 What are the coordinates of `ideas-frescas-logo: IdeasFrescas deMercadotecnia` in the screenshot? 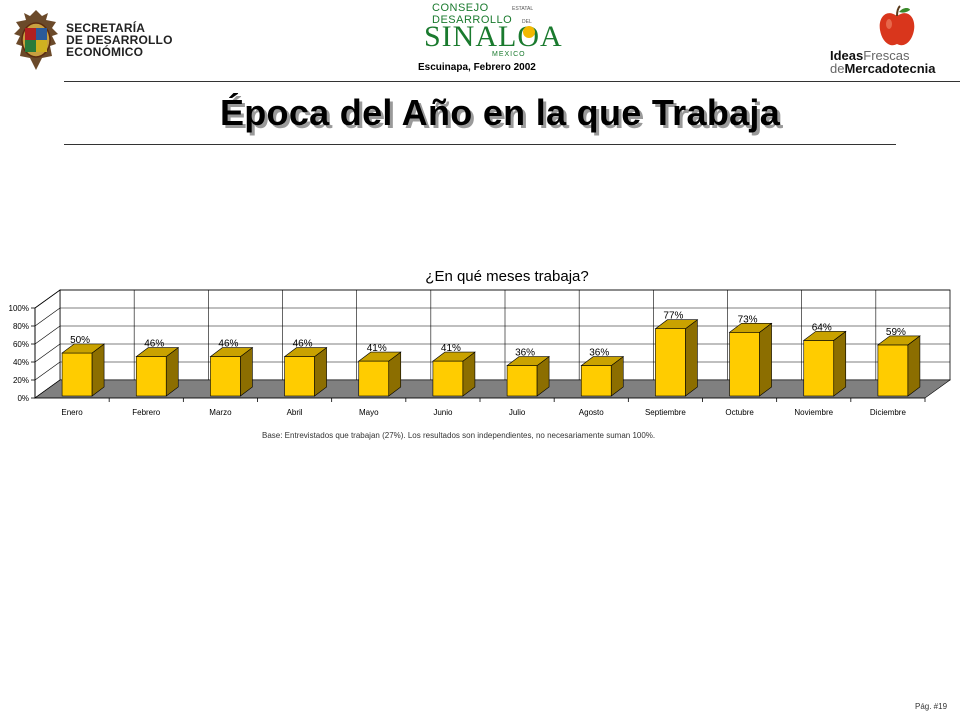 It's located at (893, 40).